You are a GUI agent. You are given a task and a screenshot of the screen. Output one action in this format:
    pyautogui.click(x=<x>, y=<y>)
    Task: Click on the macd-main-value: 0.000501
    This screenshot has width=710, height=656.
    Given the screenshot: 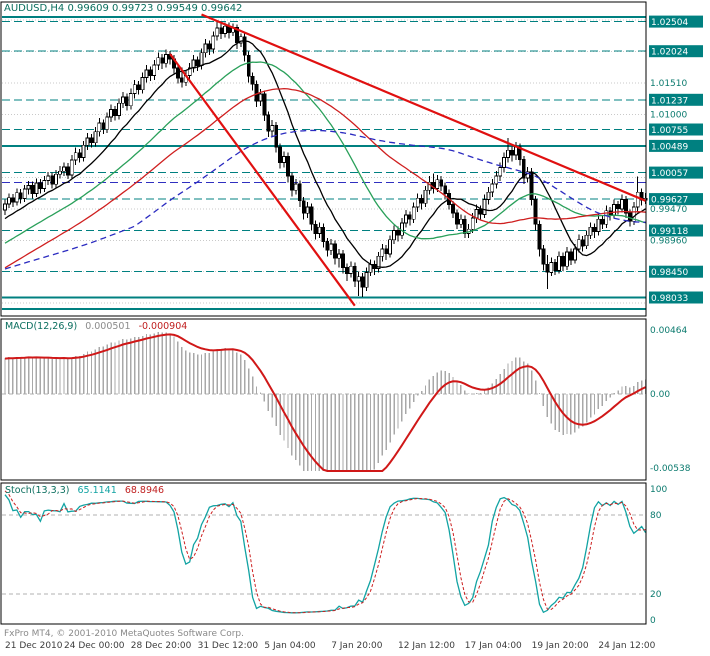 What is the action you would take?
    pyautogui.click(x=108, y=326)
    